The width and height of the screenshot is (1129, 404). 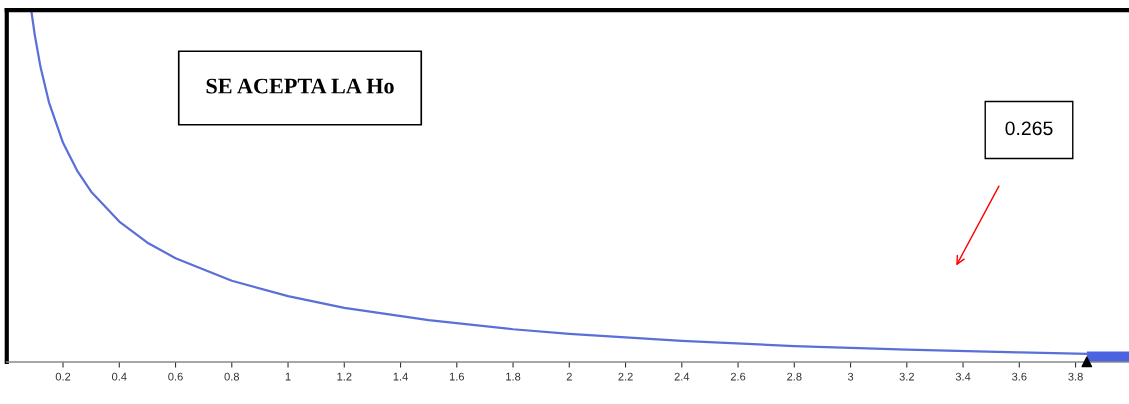 I want to click on x-tick-label: 2.6, so click(x=738, y=376).